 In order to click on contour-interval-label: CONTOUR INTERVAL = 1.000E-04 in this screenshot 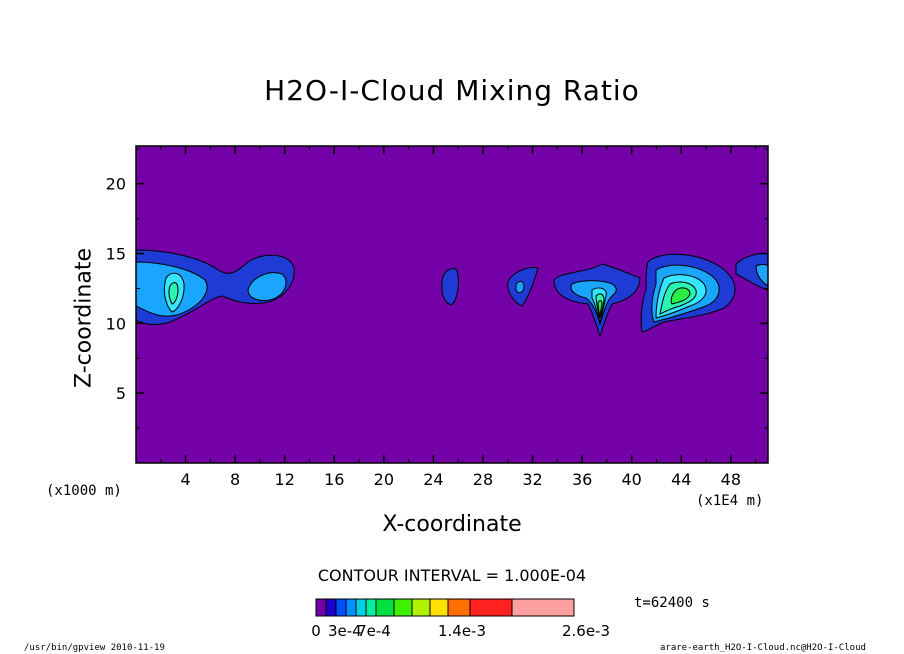, I will do `click(452, 575)`.